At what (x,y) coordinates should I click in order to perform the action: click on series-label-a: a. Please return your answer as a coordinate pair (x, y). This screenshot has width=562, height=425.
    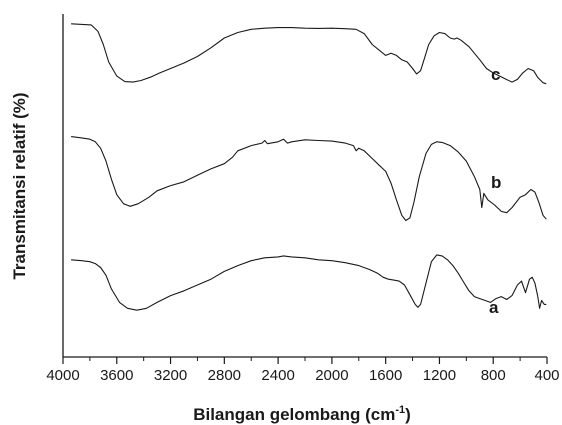
    Looking at the image, I should click on (494, 307).